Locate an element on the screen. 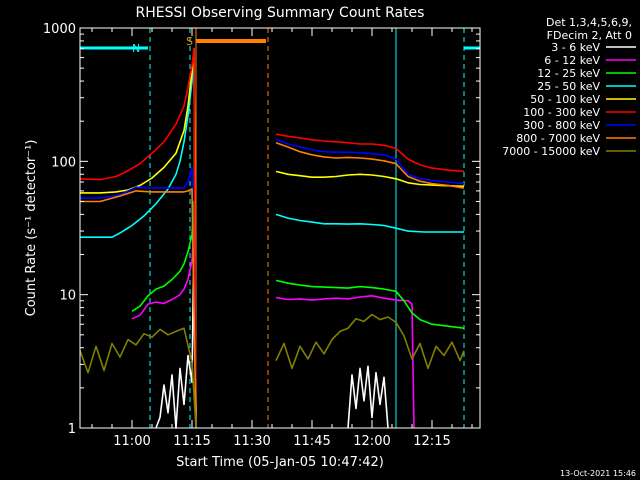 The height and width of the screenshot is (480, 640). x-tick-label: 11:00 is located at coordinates (131, 441).